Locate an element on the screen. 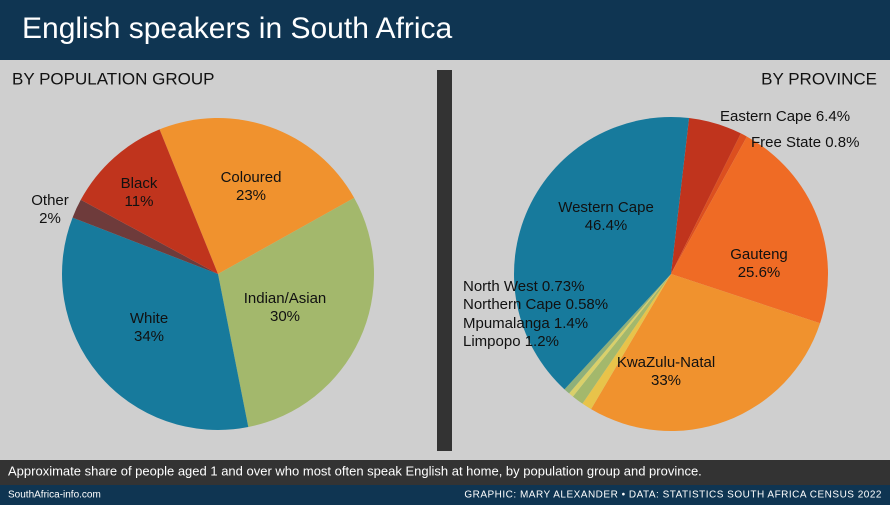 The image size is (890, 505). slice-label: Free State 0.8% is located at coordinates (805, 142).